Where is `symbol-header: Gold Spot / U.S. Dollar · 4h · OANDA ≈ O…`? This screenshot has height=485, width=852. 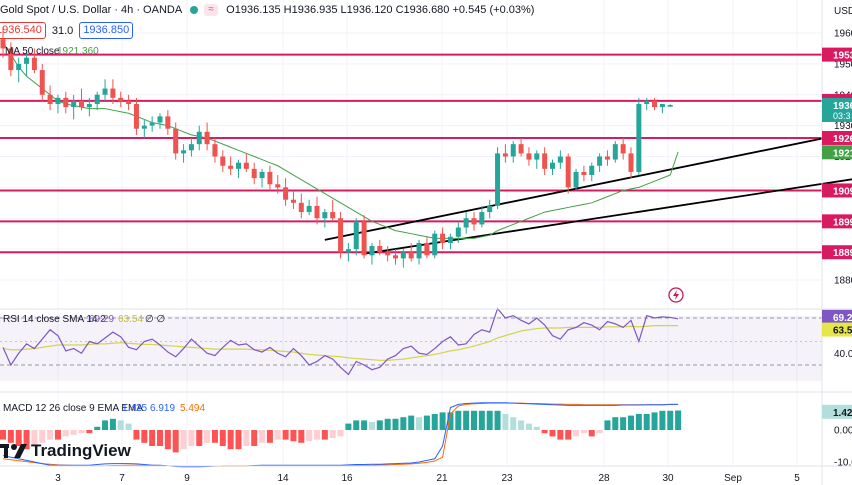
symbol-header: Gold Spot / U.S. Dollar · 4h · OANDA ≈ O… is located at coordinates (267, 10).